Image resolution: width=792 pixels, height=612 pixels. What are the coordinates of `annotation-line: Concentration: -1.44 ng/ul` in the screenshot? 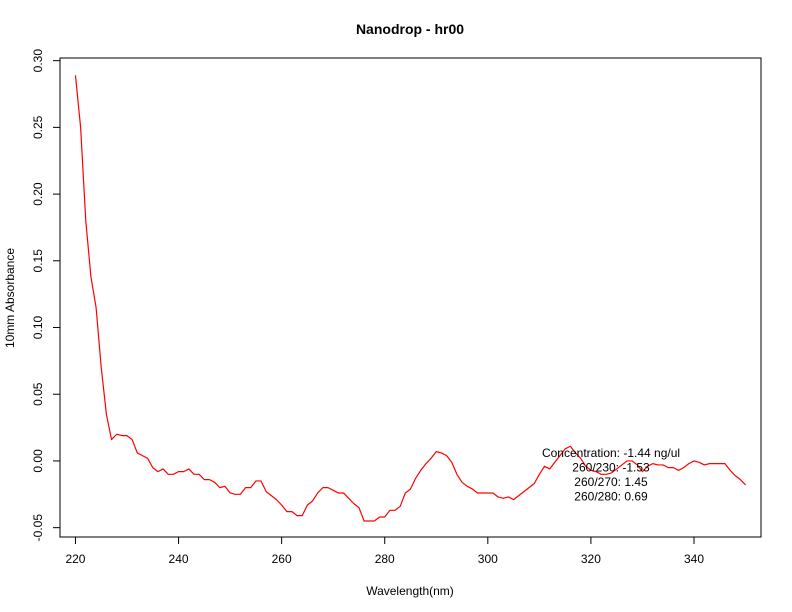 It's located at (611, 453).